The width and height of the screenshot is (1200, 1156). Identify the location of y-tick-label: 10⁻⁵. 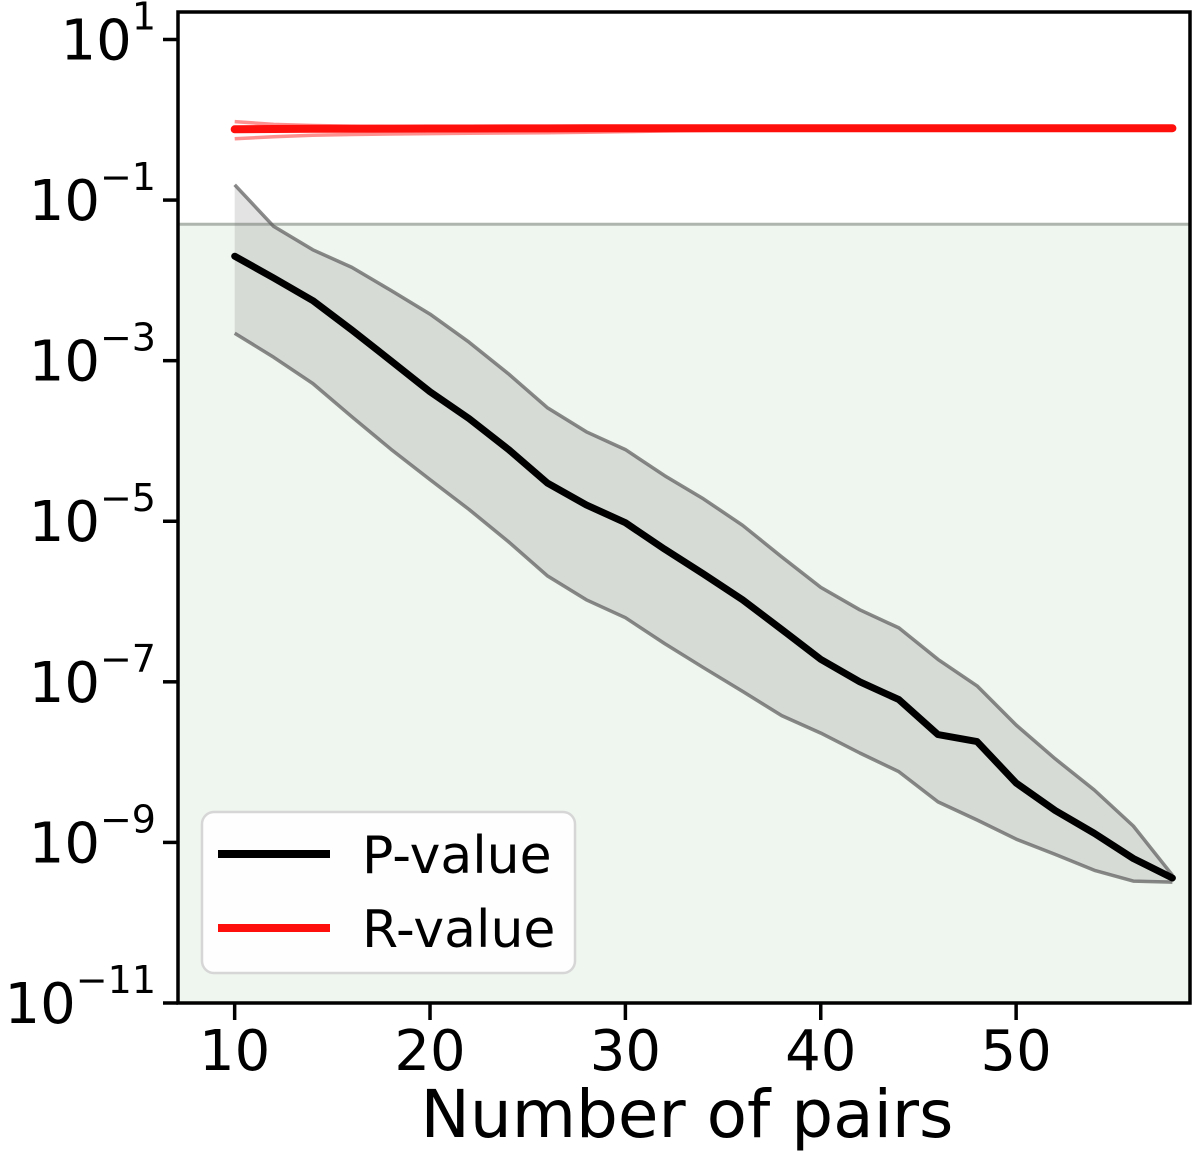
(92, 515).